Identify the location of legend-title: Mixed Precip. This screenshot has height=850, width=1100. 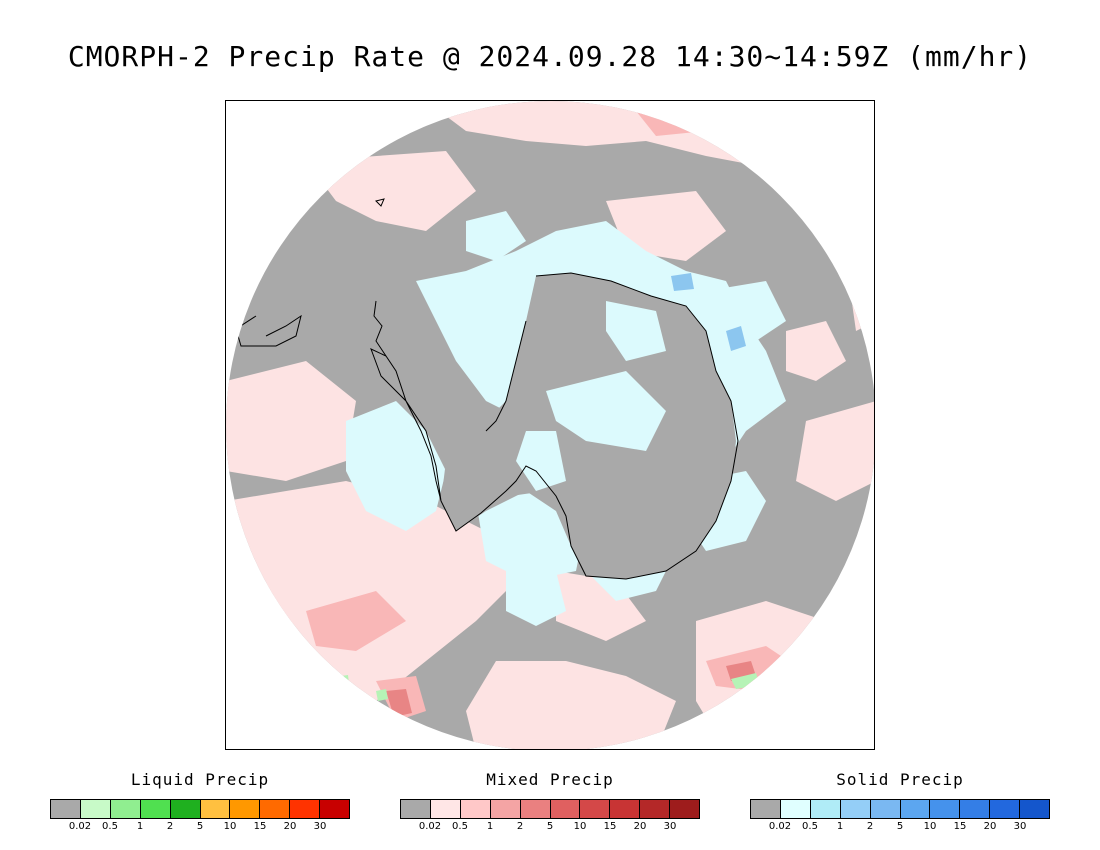
(550, 779).